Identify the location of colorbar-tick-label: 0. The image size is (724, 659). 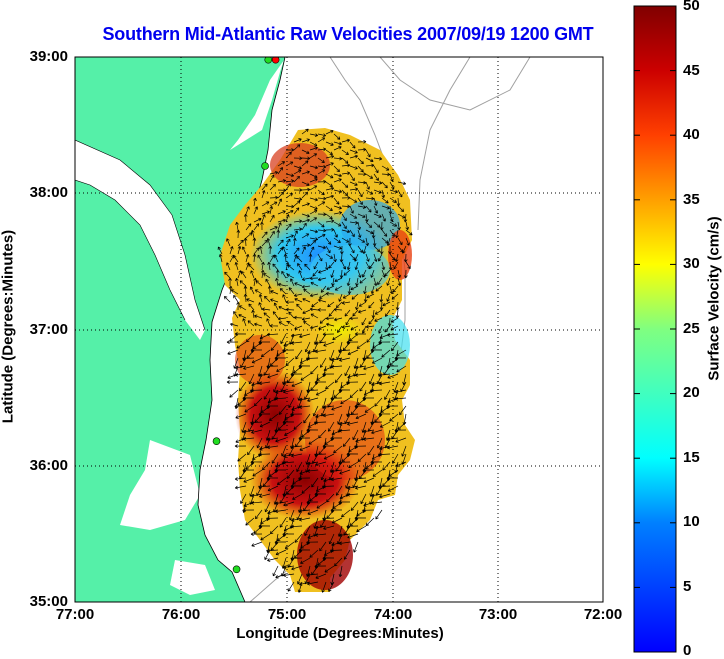
(687, 650).